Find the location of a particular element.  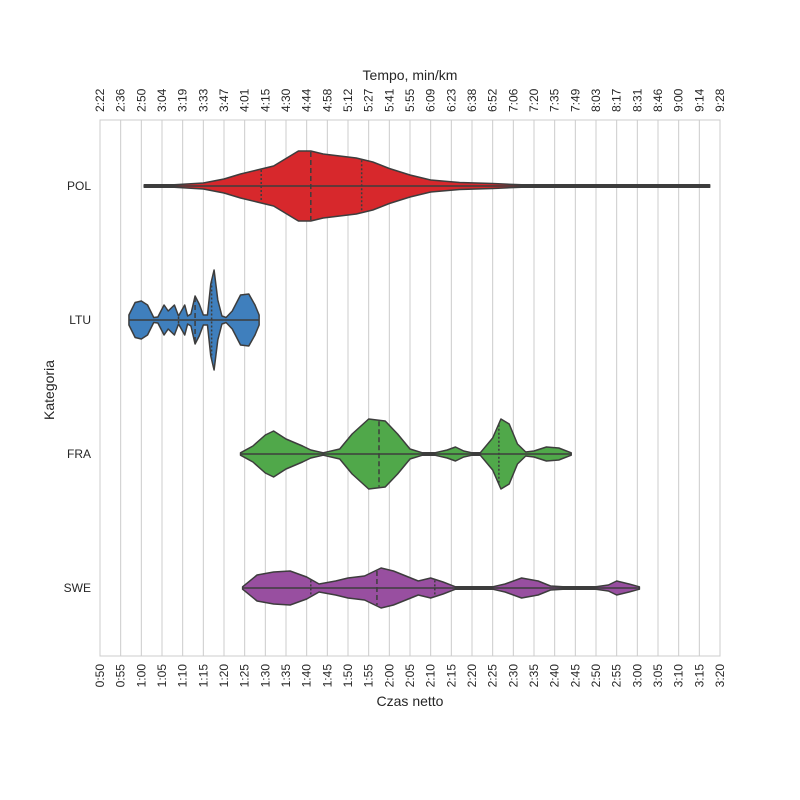

bottom-tick-label: 2:20 is located at coordinates (472, 676).